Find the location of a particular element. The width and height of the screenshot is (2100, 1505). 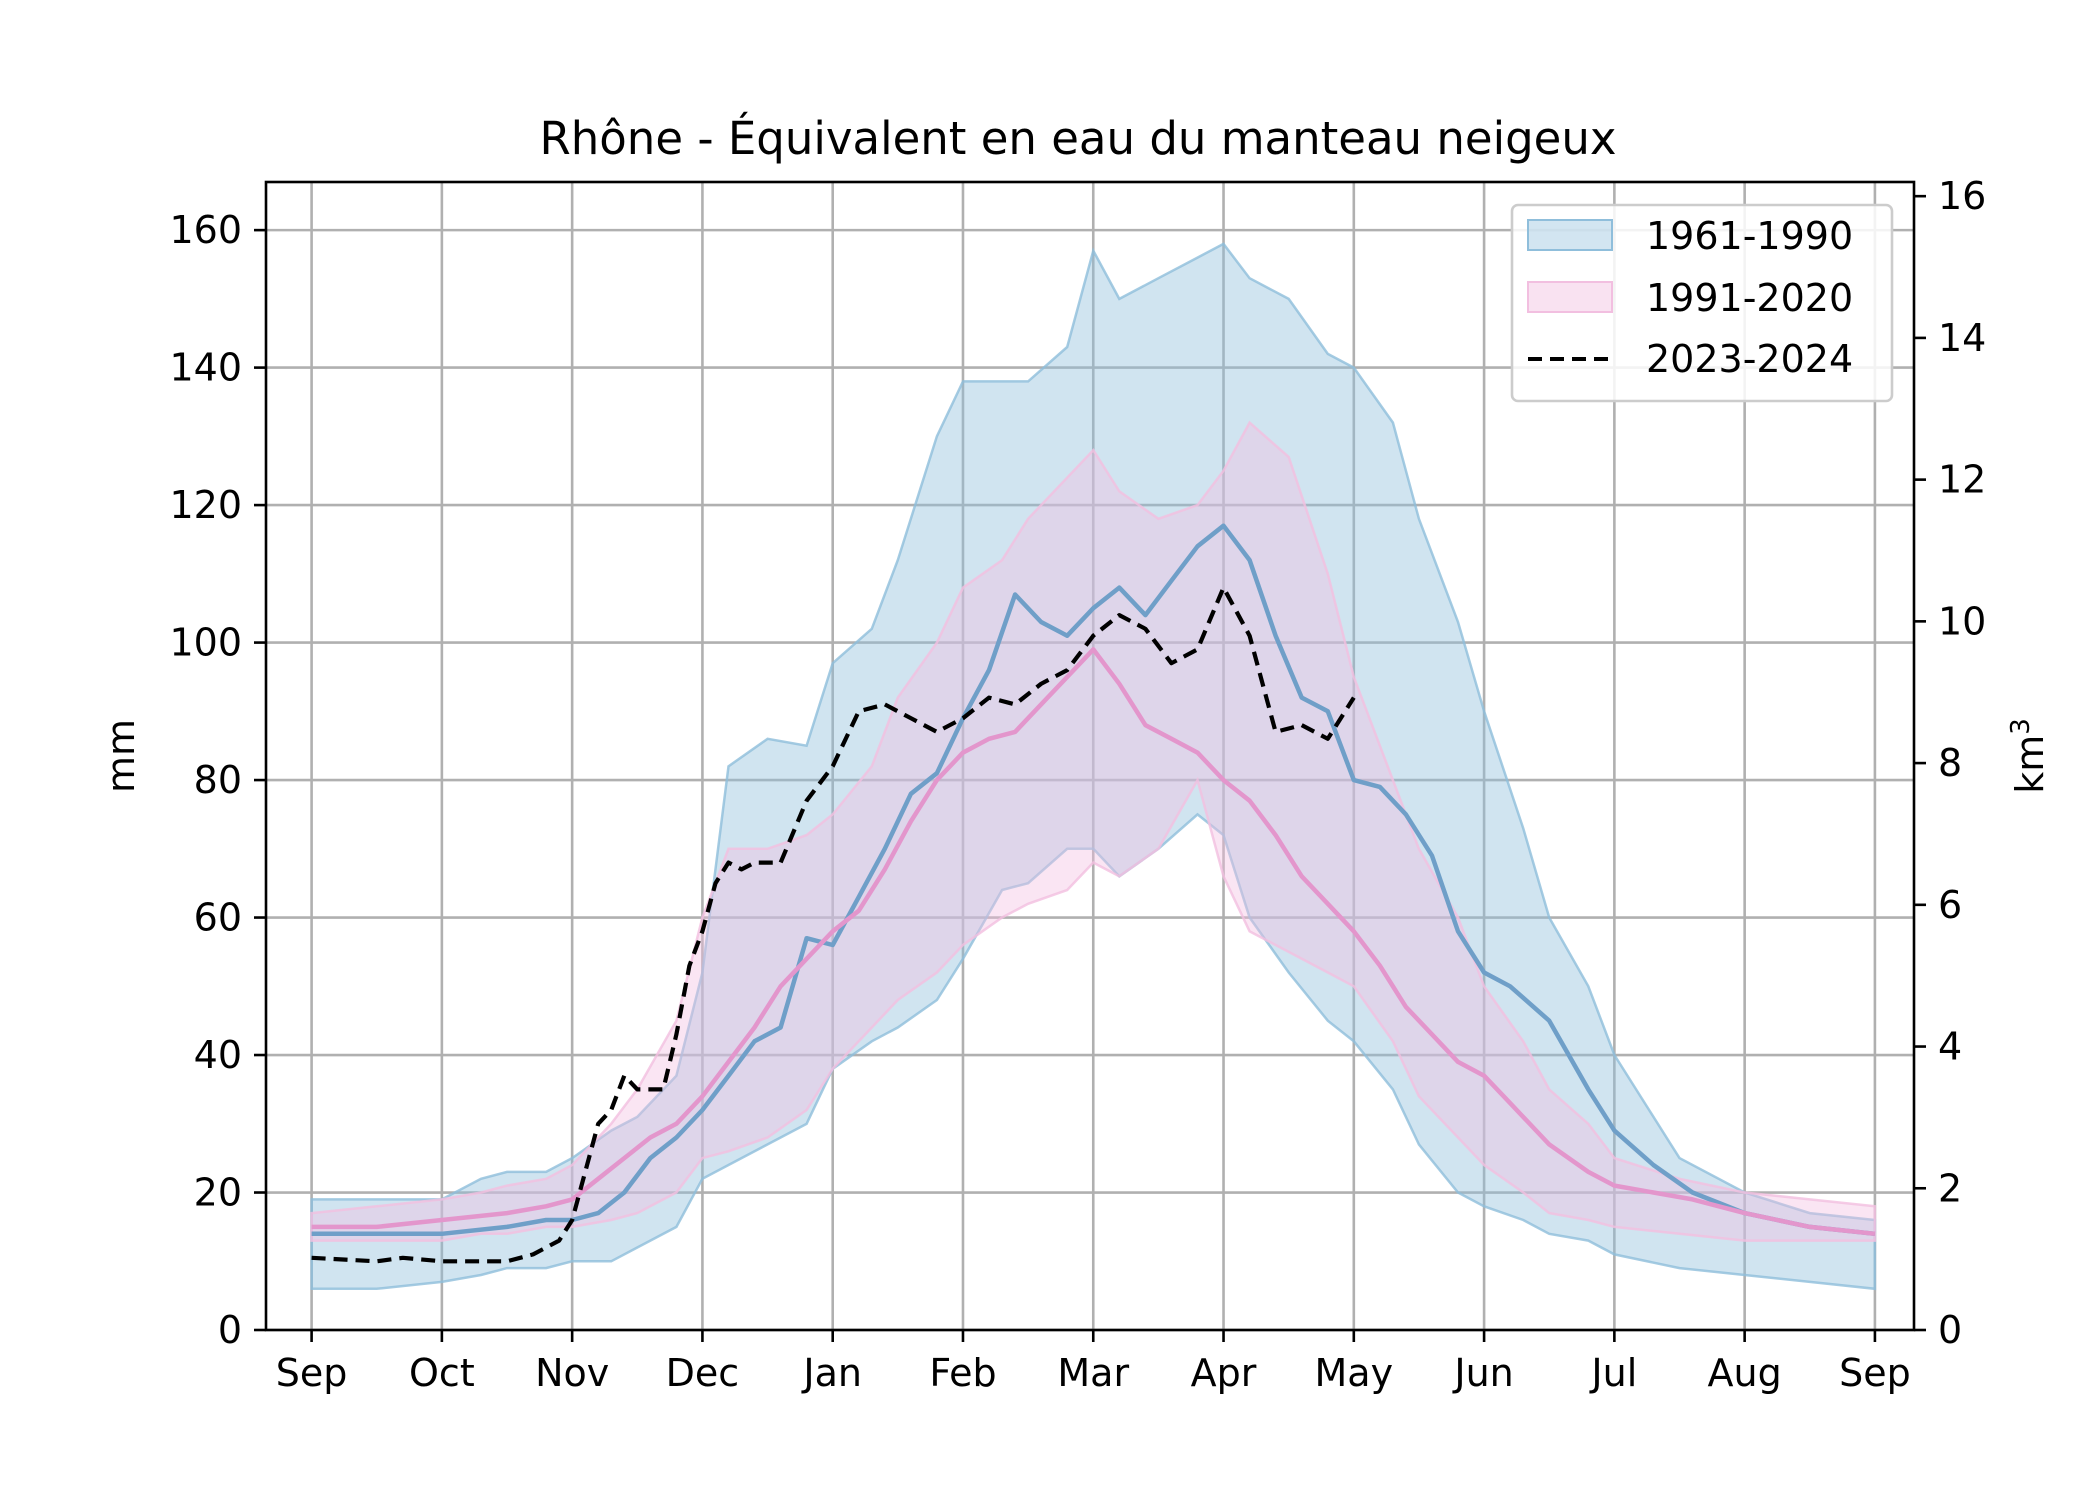

y-axis-right-label: km3 is located at coordinates (2029, 756).